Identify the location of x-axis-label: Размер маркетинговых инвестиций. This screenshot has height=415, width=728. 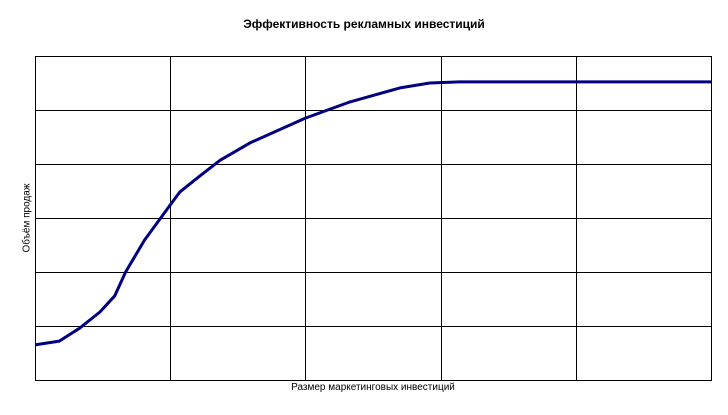
(373, 387).